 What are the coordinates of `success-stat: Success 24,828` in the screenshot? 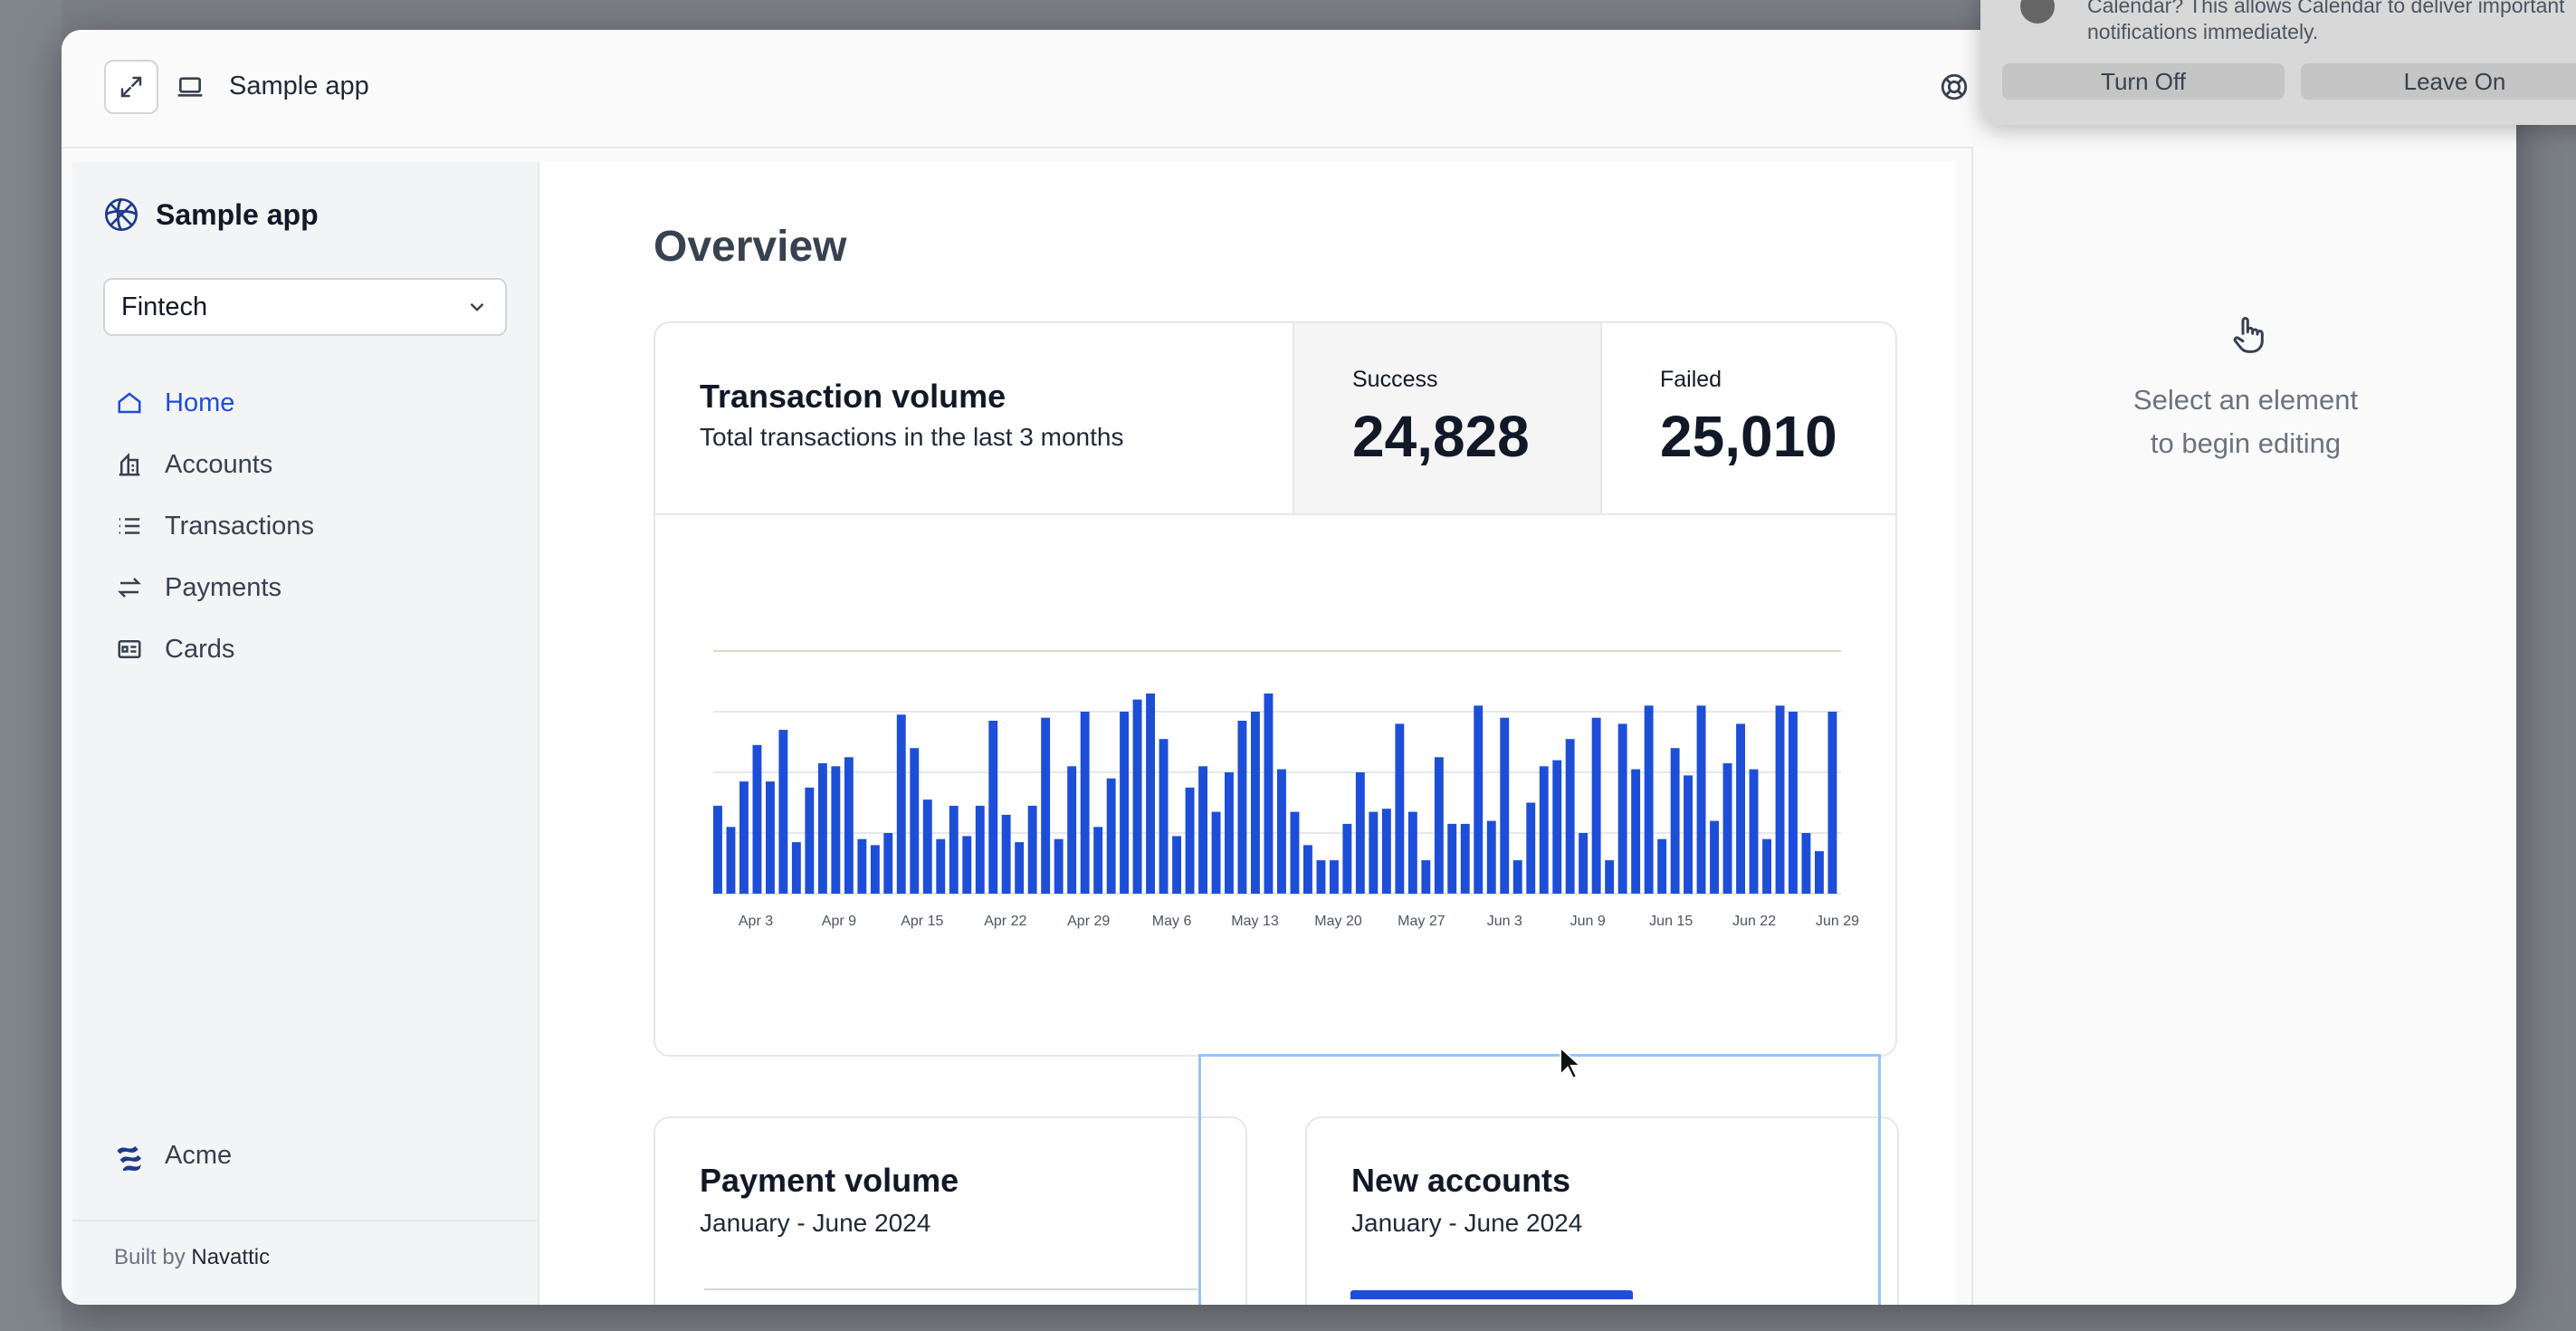 It's located at (1446, 418).